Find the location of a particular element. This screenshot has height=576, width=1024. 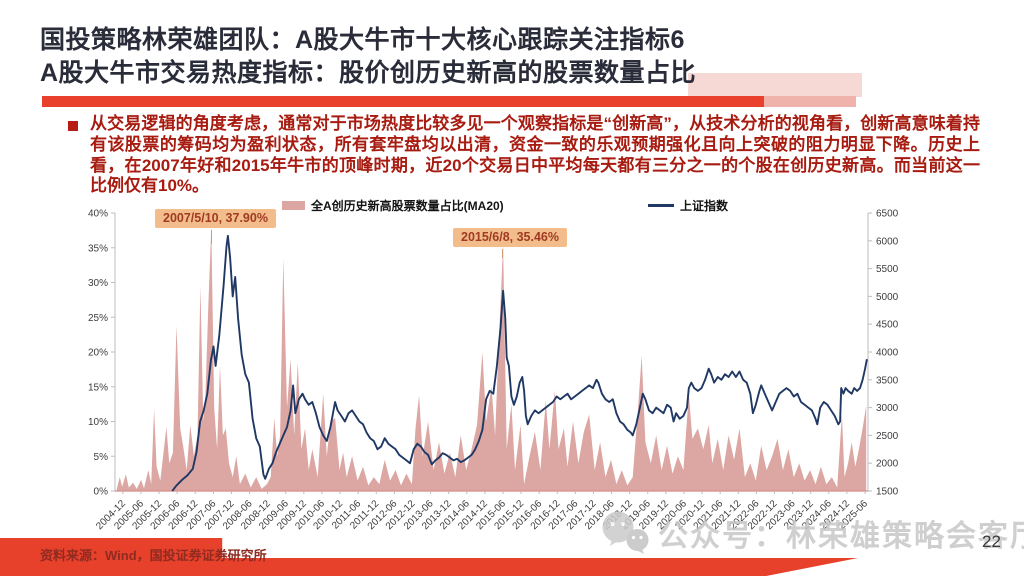

legend-item-sse-index: 上证指数 is located at coordinates (688, 205).